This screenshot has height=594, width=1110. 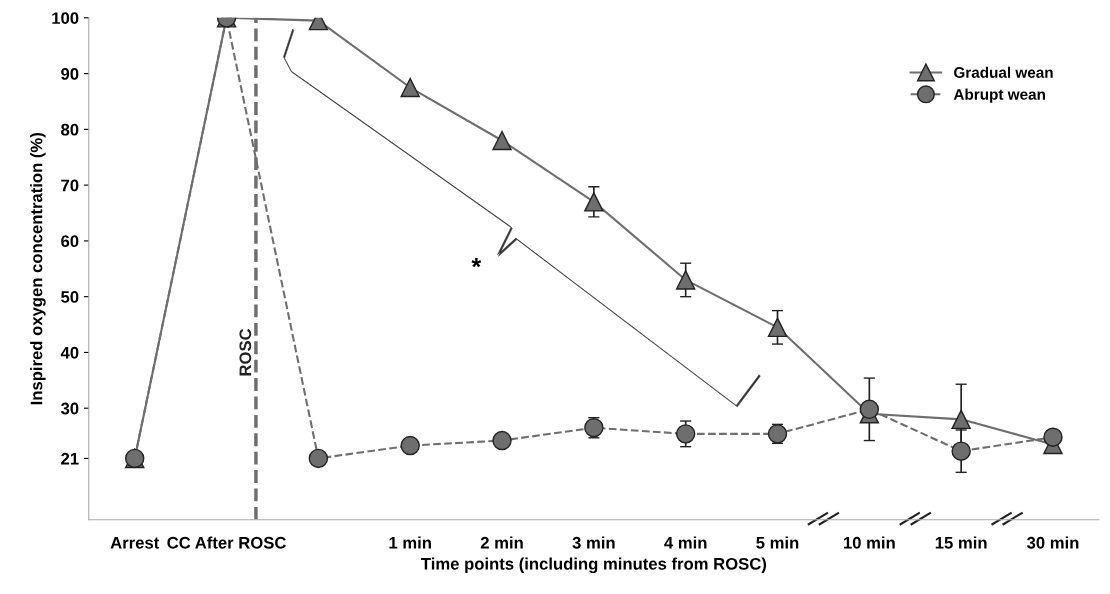 I want to click on y-tick-label: 80, so click(x=70, y=129).